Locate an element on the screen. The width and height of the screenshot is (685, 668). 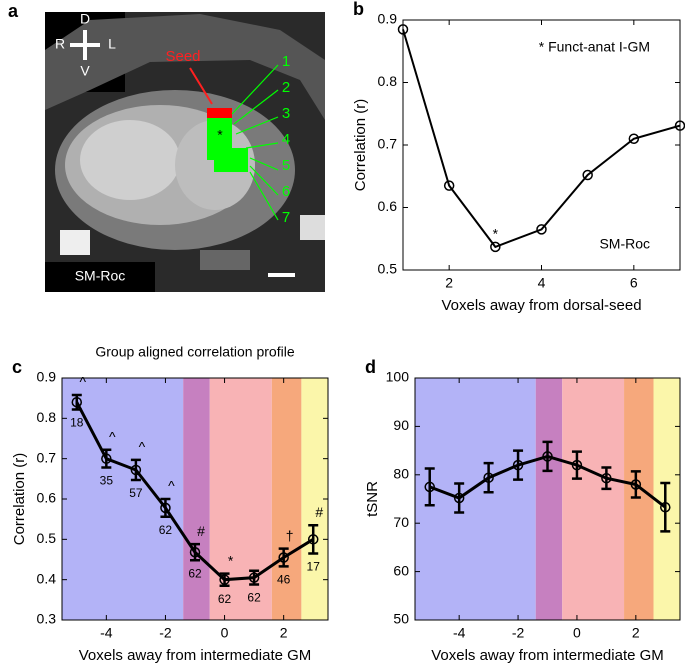
axes-box is located at coordinates (547, 499).